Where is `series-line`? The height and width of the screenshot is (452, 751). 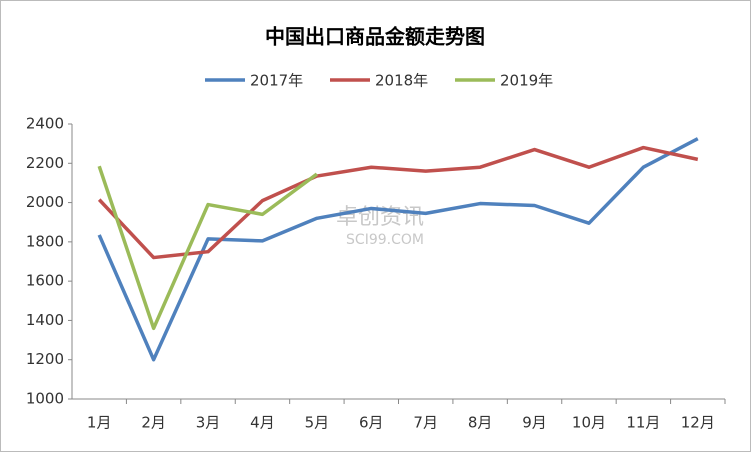 series-line is located at coordinates (207, 248).